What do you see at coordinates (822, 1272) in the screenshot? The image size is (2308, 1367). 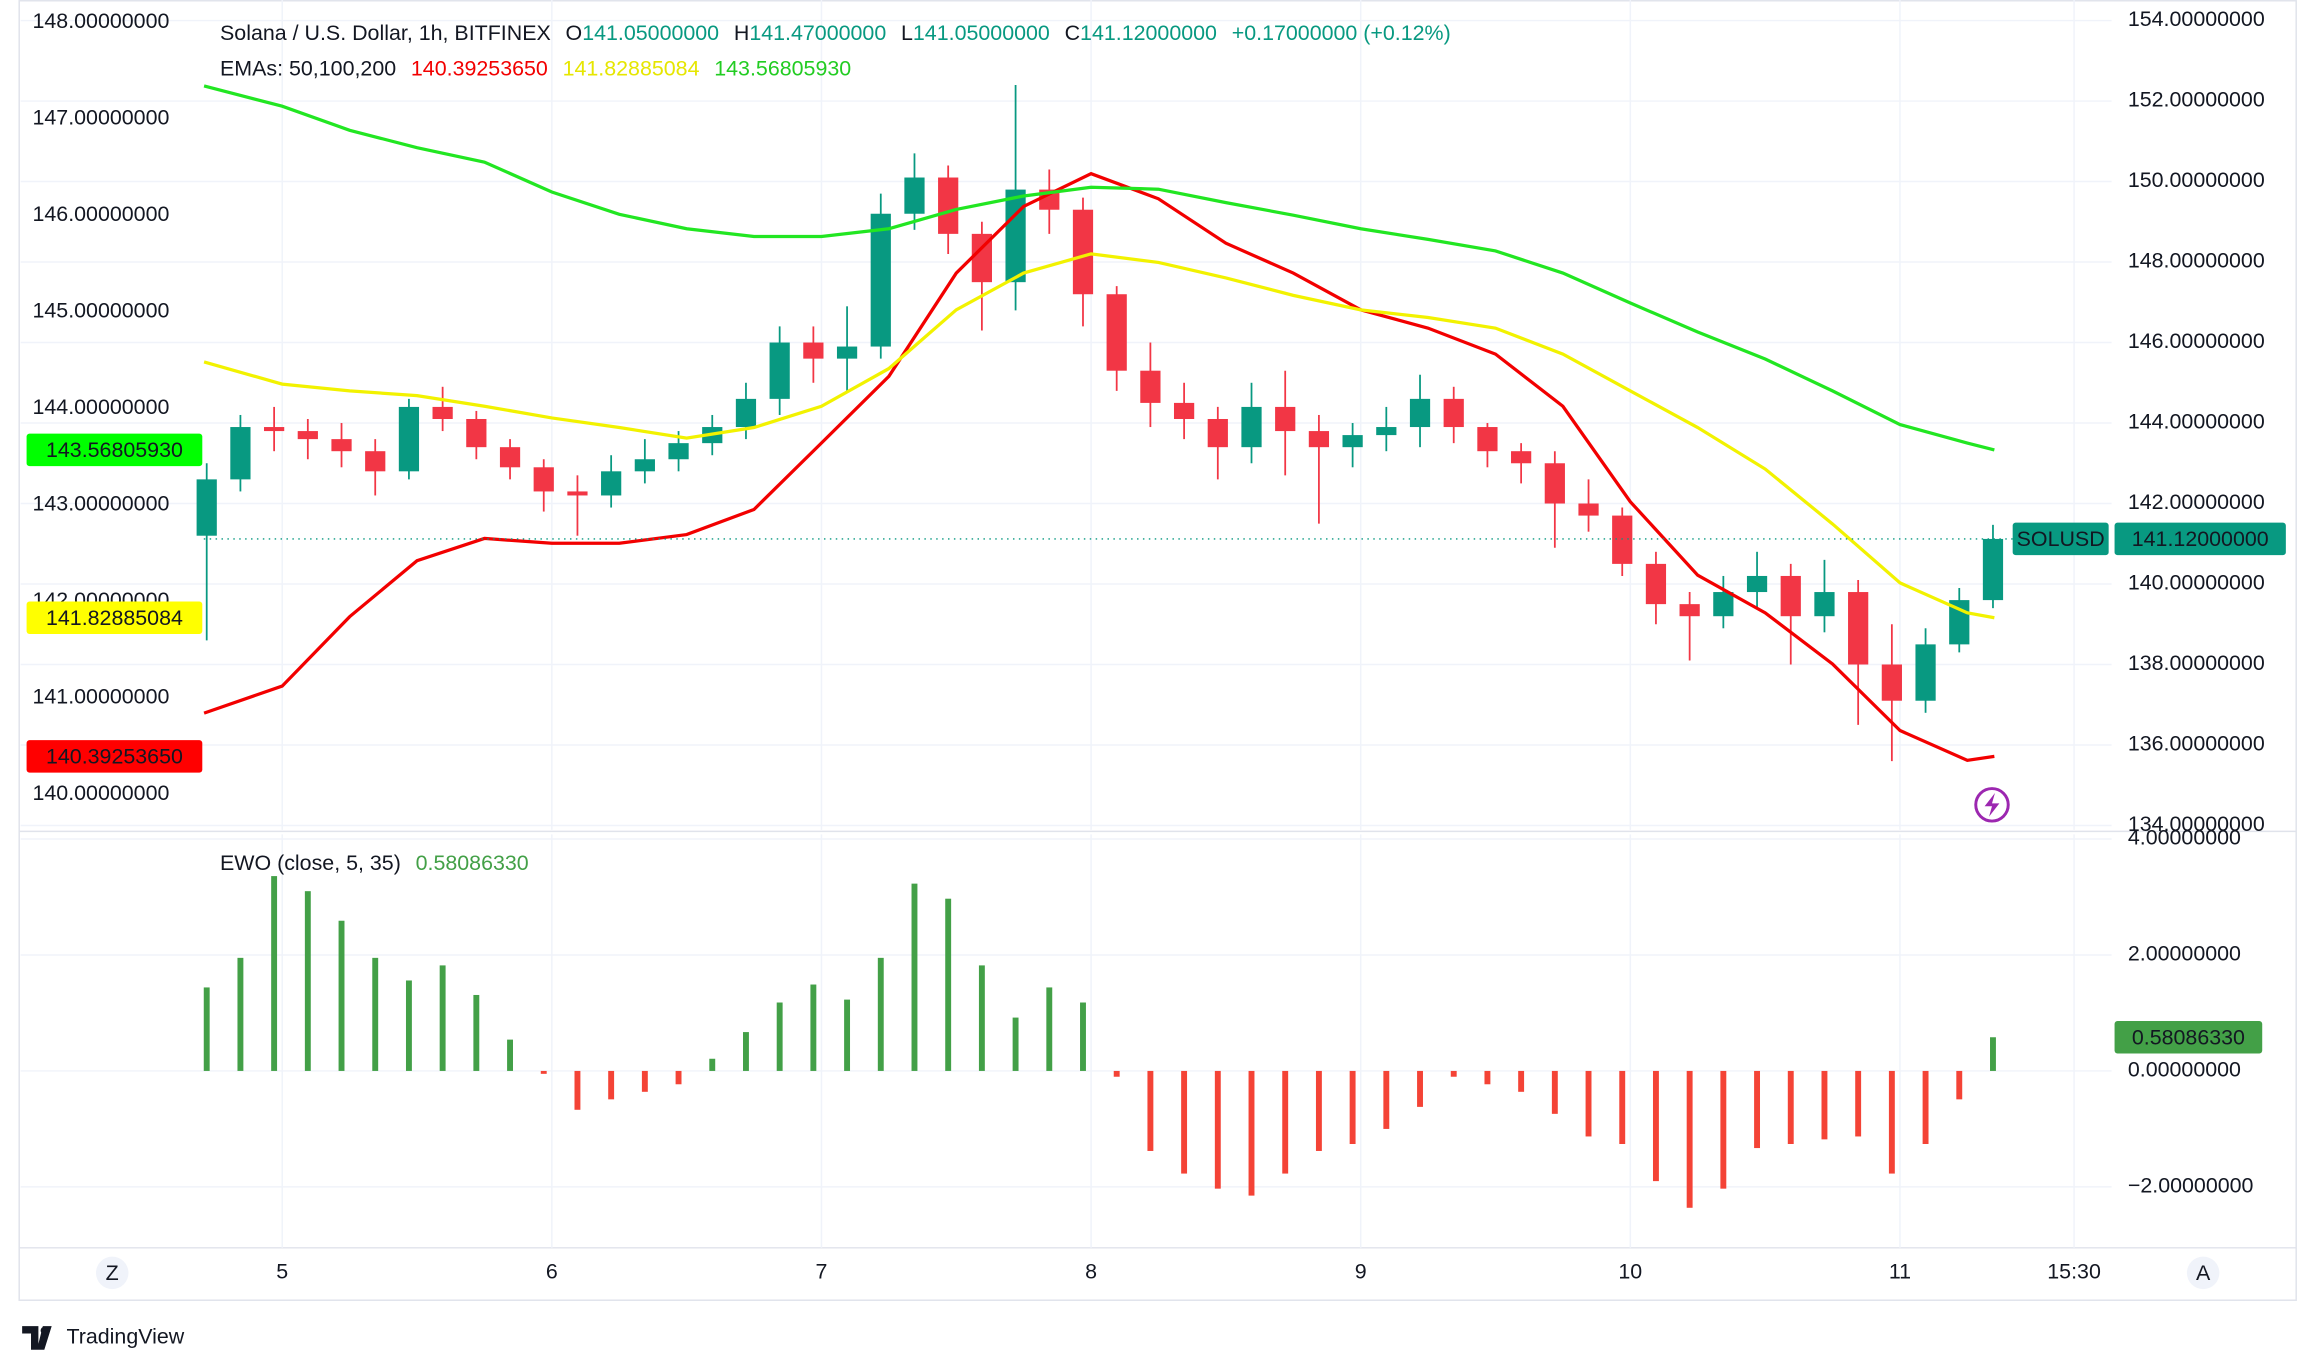 I see `x-tick-label: 7` at bounding box center [822, 1272].